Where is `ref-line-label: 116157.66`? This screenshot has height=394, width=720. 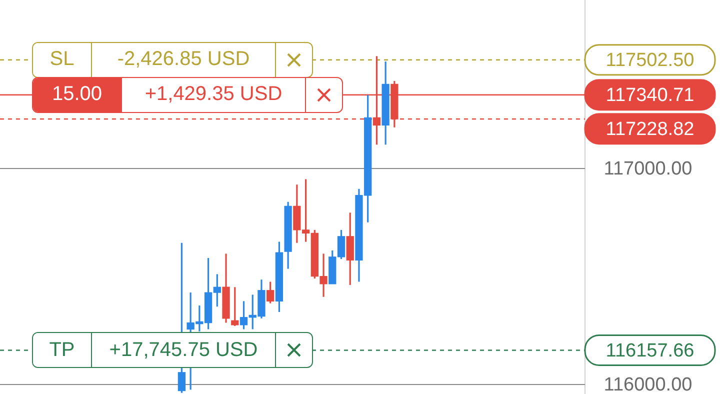 ref-line-label: 116157.66 is located at coordinates (650, 351).